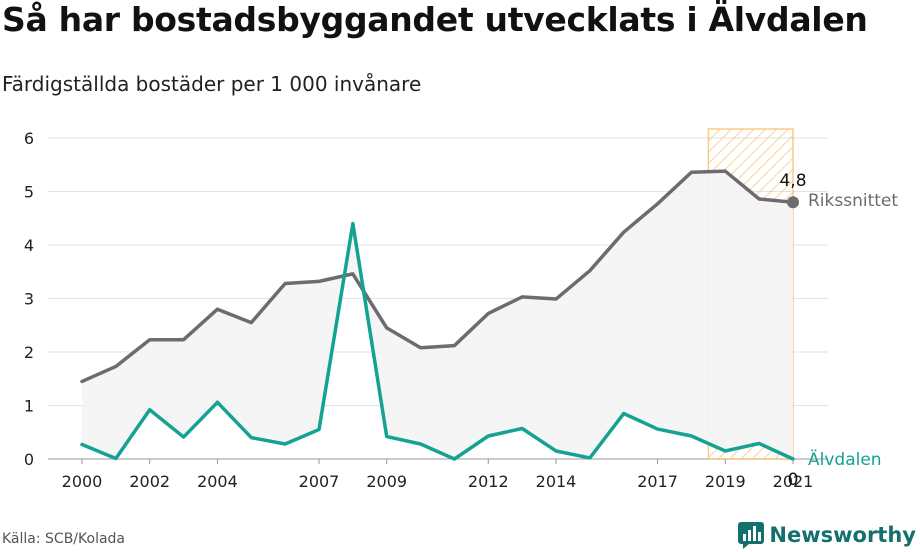  I want to click on y-tick-label: 0, so click(29, 459).